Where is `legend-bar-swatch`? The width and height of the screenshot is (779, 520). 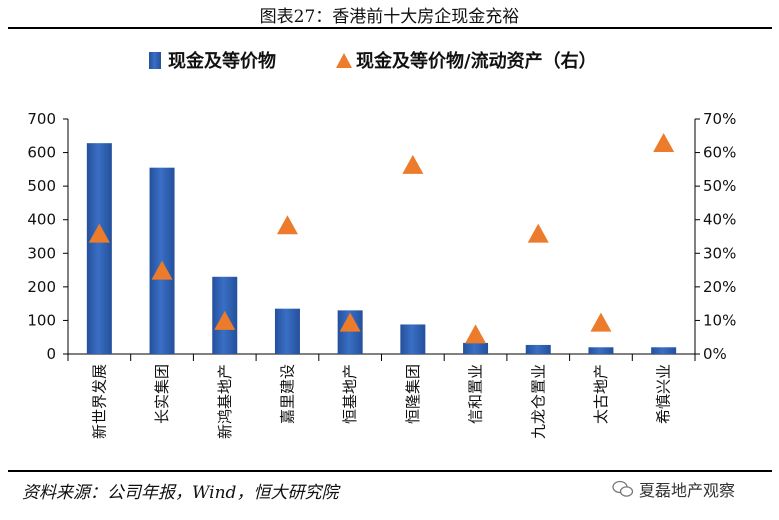 legend-bar-swatch is located at coordinates (155, 60).